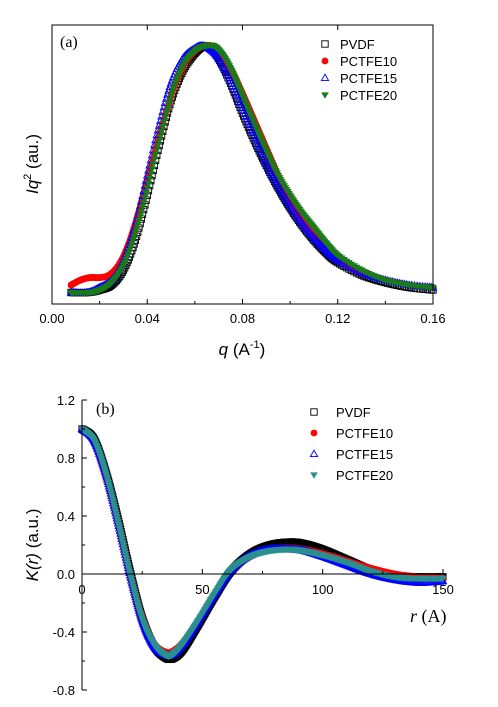  I want to click on y-tick-label: 0.4, so click(66, 516).